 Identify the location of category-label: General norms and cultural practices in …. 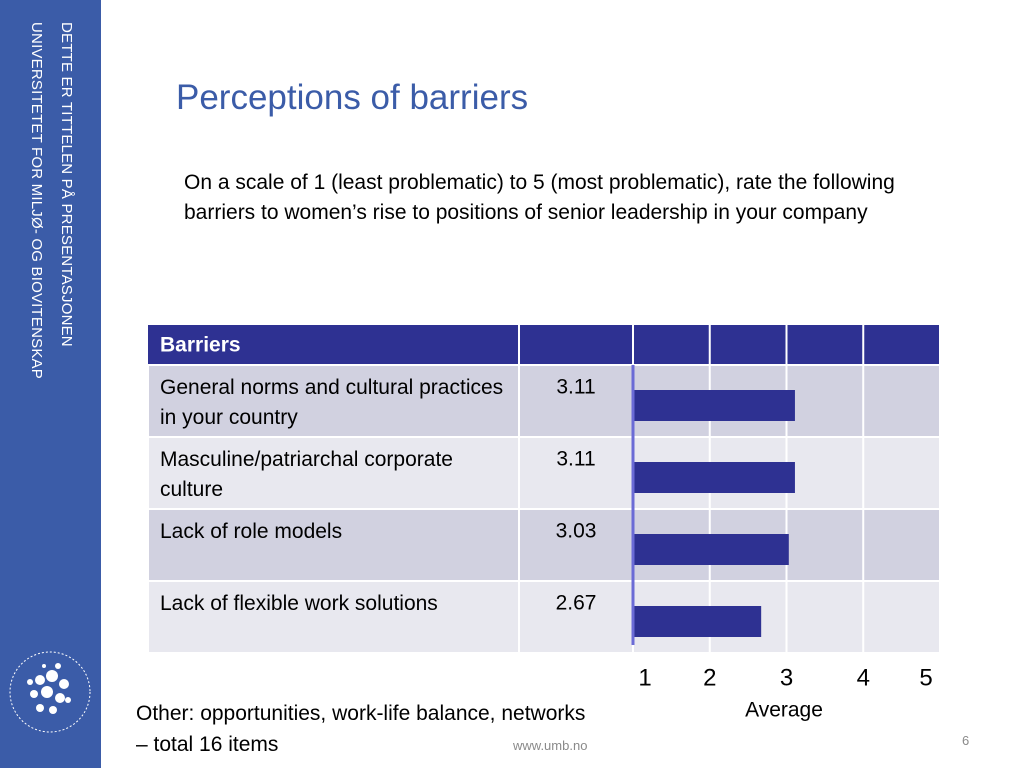
(332, 402).